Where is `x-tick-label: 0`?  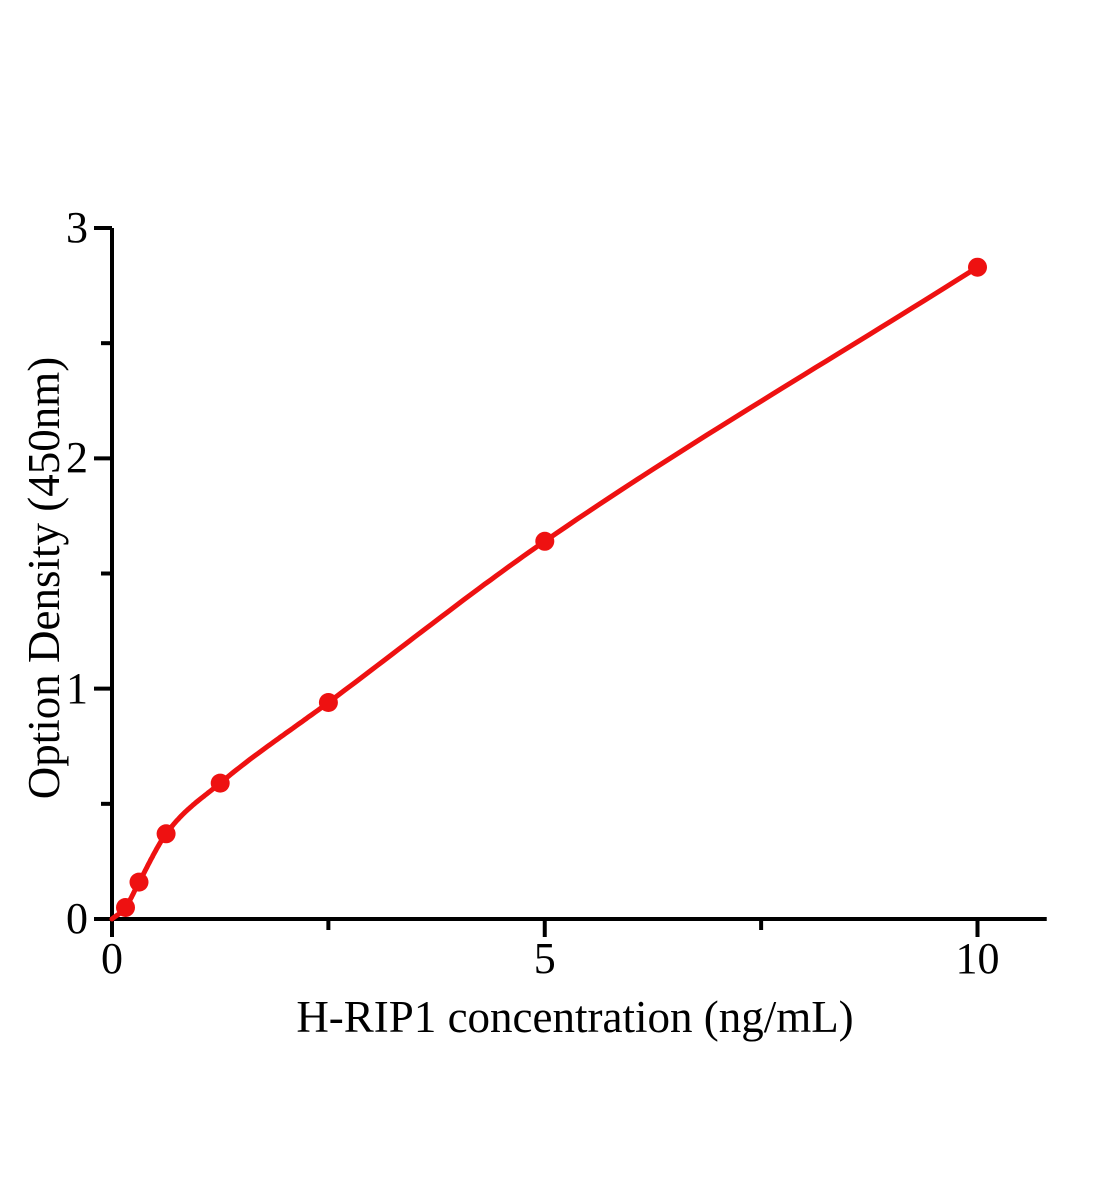
x-tick-label: 0 is located at coordinates (112, 958).